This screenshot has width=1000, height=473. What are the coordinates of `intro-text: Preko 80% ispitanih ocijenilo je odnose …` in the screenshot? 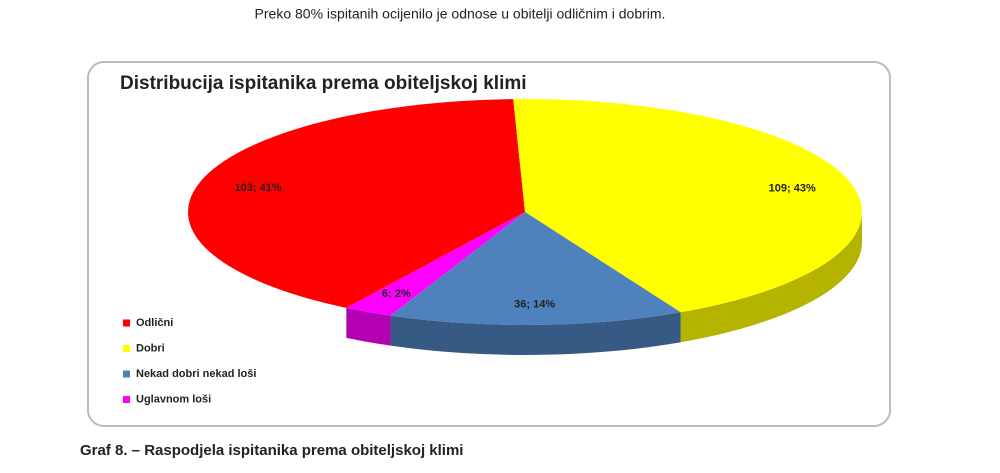 It's located at (460, 14).